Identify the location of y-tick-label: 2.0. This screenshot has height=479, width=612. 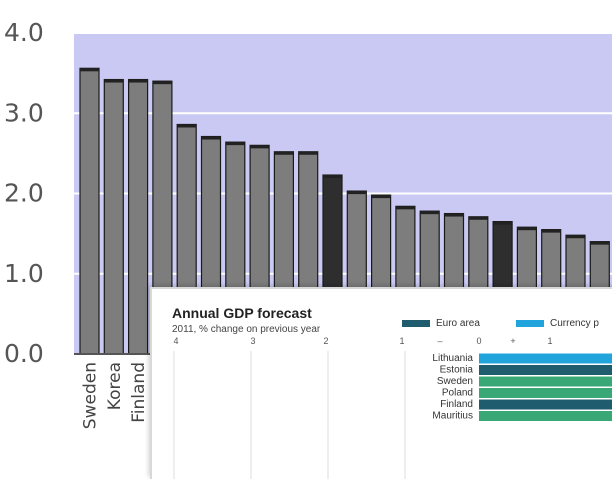
(24, 193).